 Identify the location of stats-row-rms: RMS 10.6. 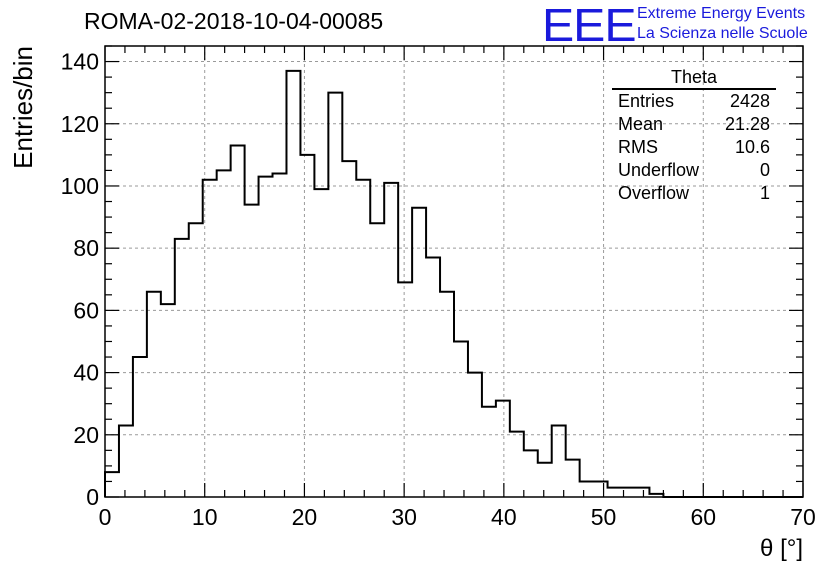
(694, 147).